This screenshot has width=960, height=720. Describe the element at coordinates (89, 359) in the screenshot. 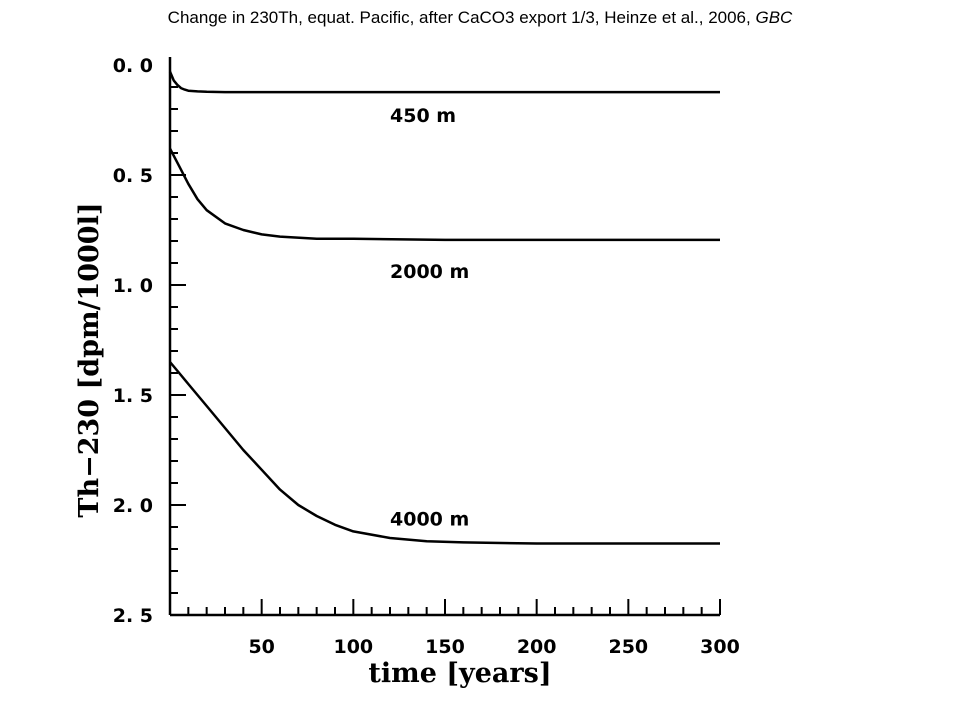

I see `y-axis-label: Th−230 [dpm/1000l]` at that location.